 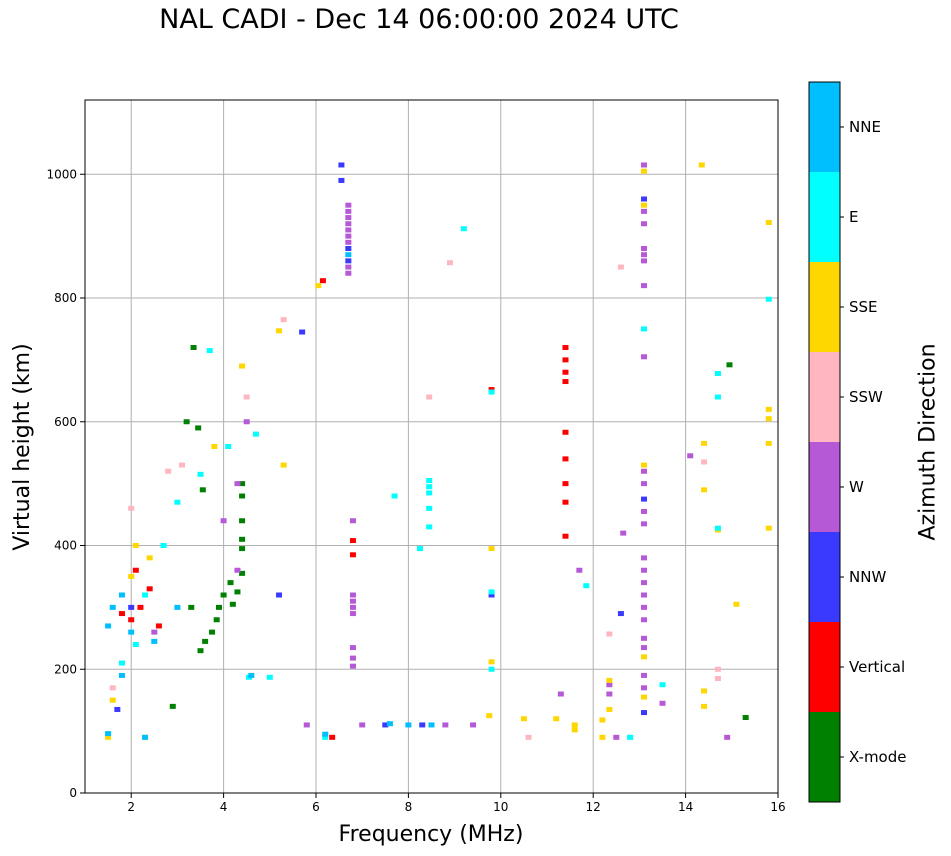 I want to click on colorbar-tick-label: SSE, so click(x=863, y=307).